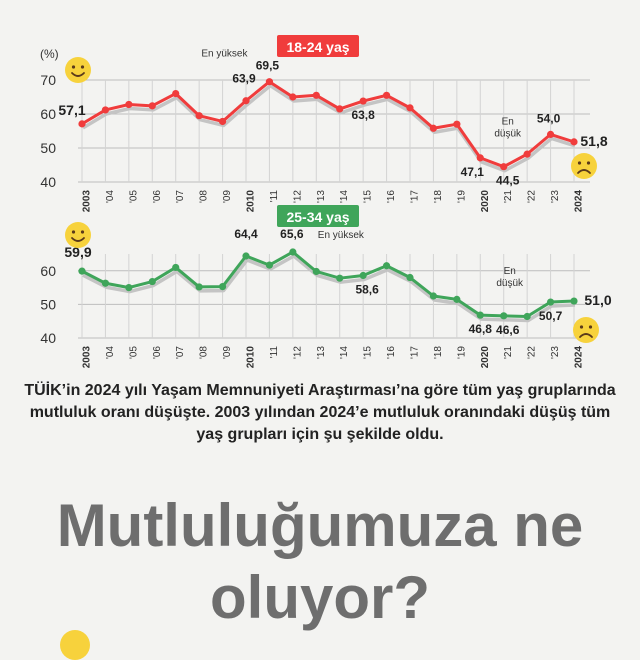 The height and width of the screenshot is (660, 640). What do you see at coordinates (481, 329) in the screenshot?
I see `chart2-data-label: 46,8` at bounding box center [481, 329].